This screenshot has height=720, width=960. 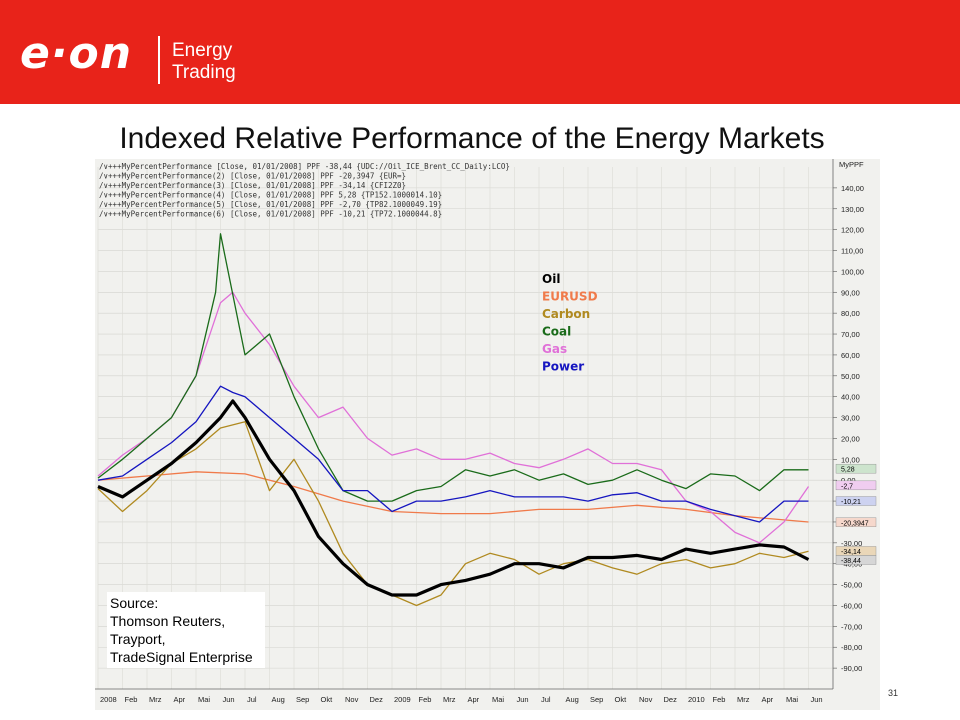 I want to click on source-line: Thomson Reuters,, so click(x=168, y=621).